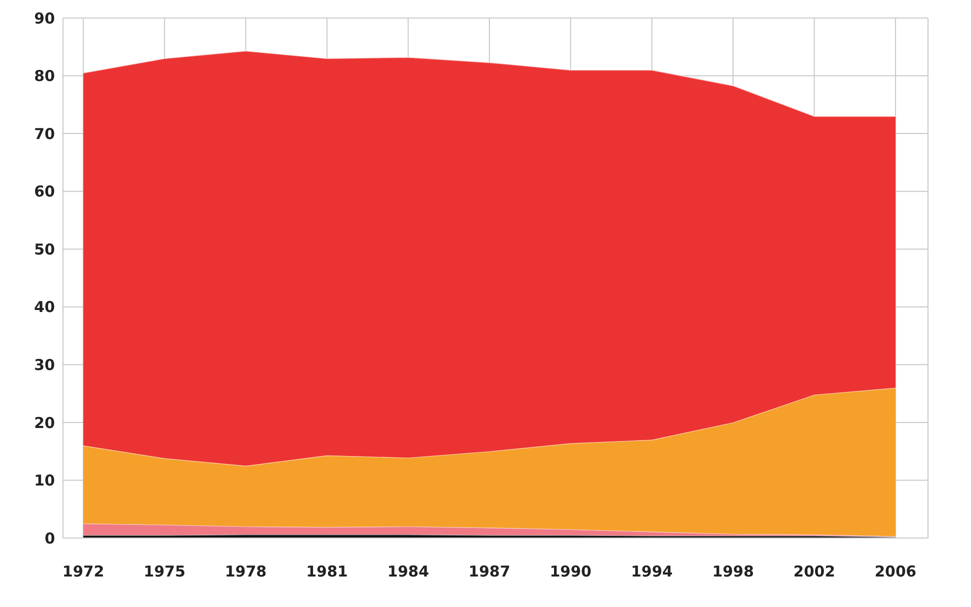 This screenshot has height=607, width=971. What do you see at coordinates (814, 571) in the screenshot?
I see `x-tick-label: 2002` at bounding box center [814, 571].